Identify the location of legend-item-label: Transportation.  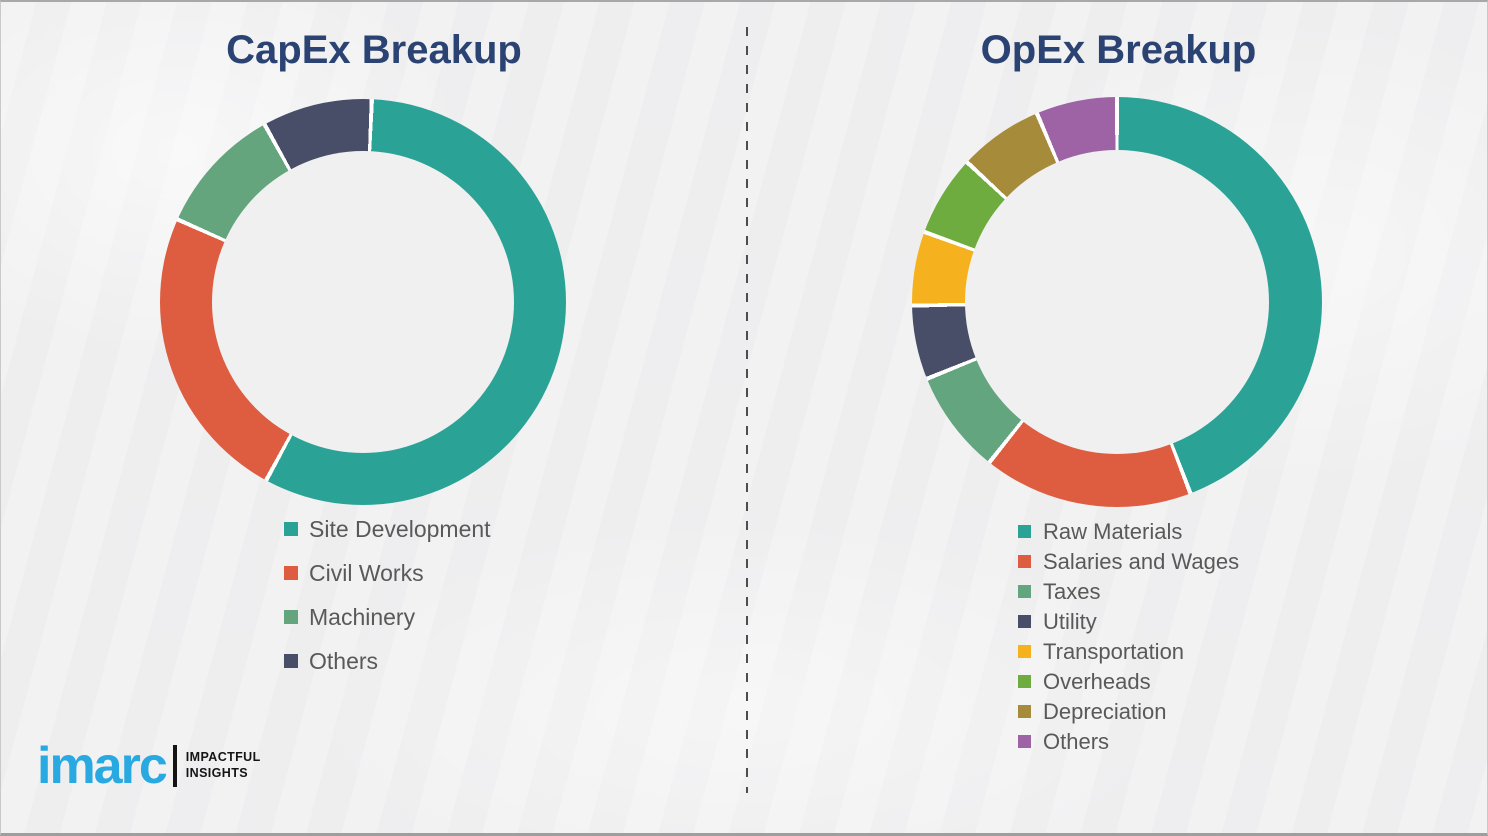
(1114, 651).